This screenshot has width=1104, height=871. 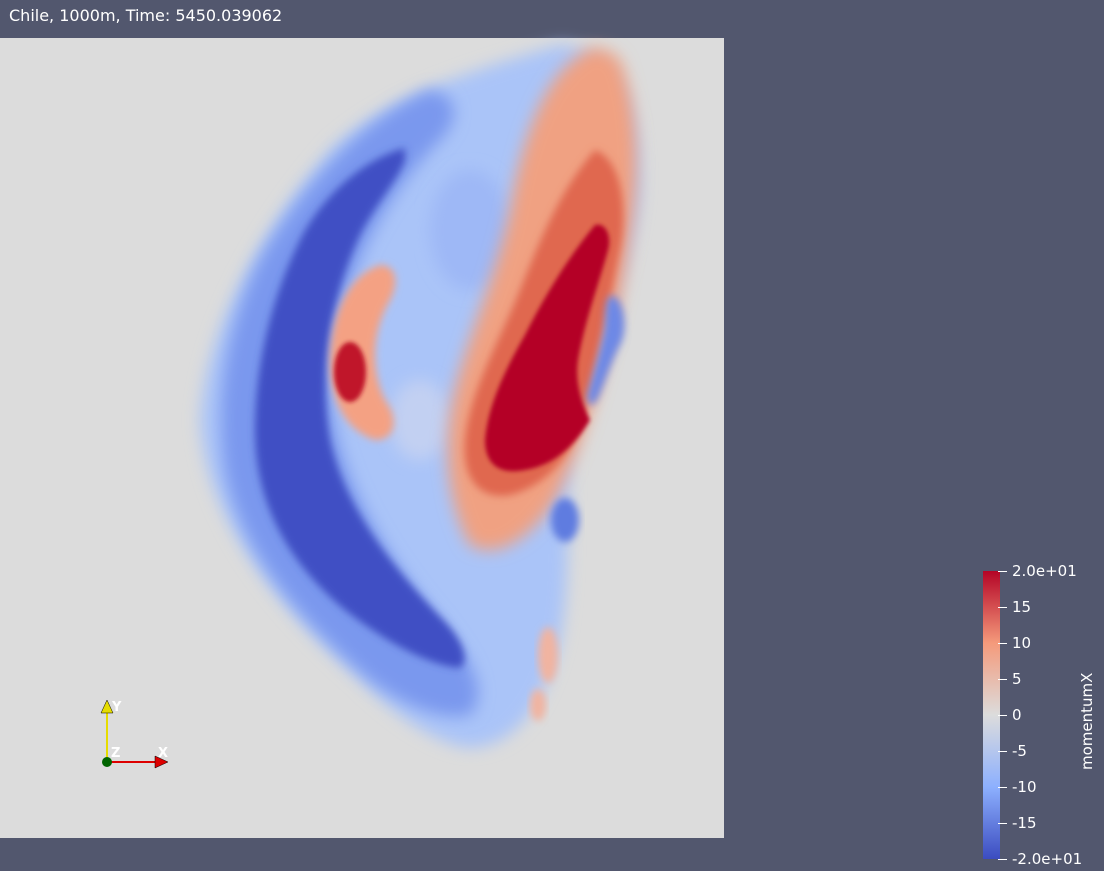 What do you see at coordinates (1044, 571) in the screenshot?
I see `colorbar-tick-label: 2.0e+01` at bounding box center [1044, 571].